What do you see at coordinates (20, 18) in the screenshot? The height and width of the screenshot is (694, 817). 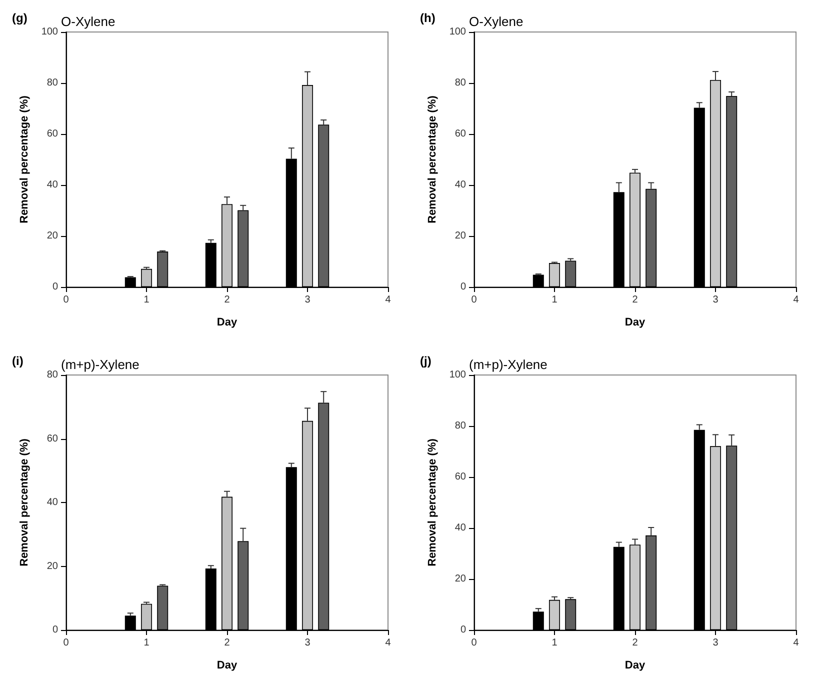 I see `text: (g)` at bounding box center [20, 18].